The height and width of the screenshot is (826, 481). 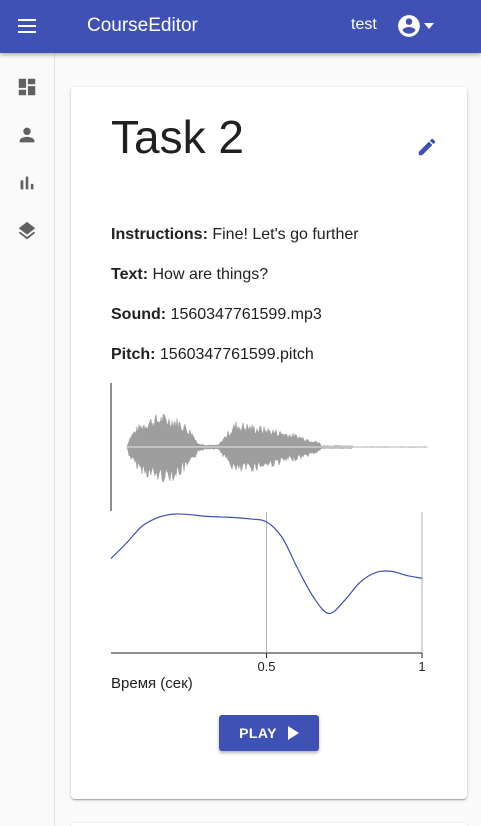 What do you see at coordinates (266, 666) in the screenshot?
I see `x-tick-label: 0.5` at bounding box center [266, 666].